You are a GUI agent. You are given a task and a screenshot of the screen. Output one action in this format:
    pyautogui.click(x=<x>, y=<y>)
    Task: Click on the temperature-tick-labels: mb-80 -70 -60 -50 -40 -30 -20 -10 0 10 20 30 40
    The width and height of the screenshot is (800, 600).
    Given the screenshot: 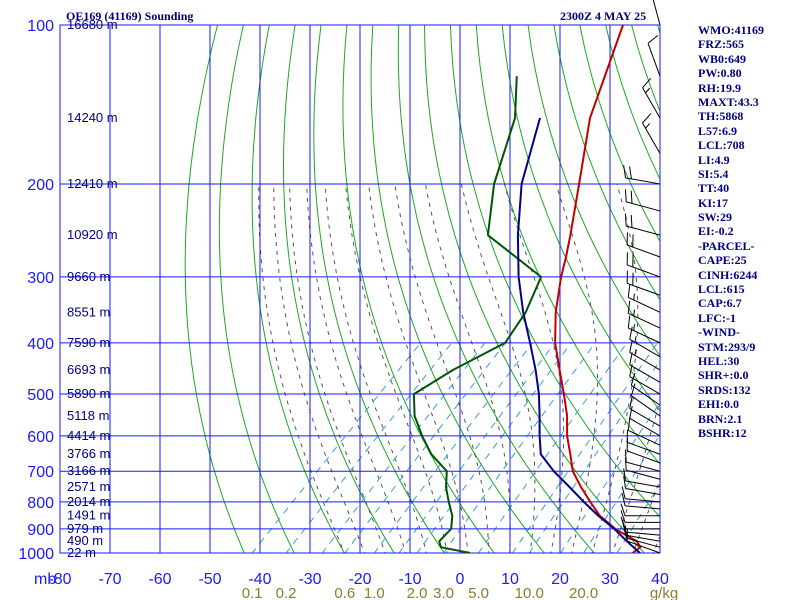 What is the action you would take?
    pyautogui.click(x=351, y=579)
    